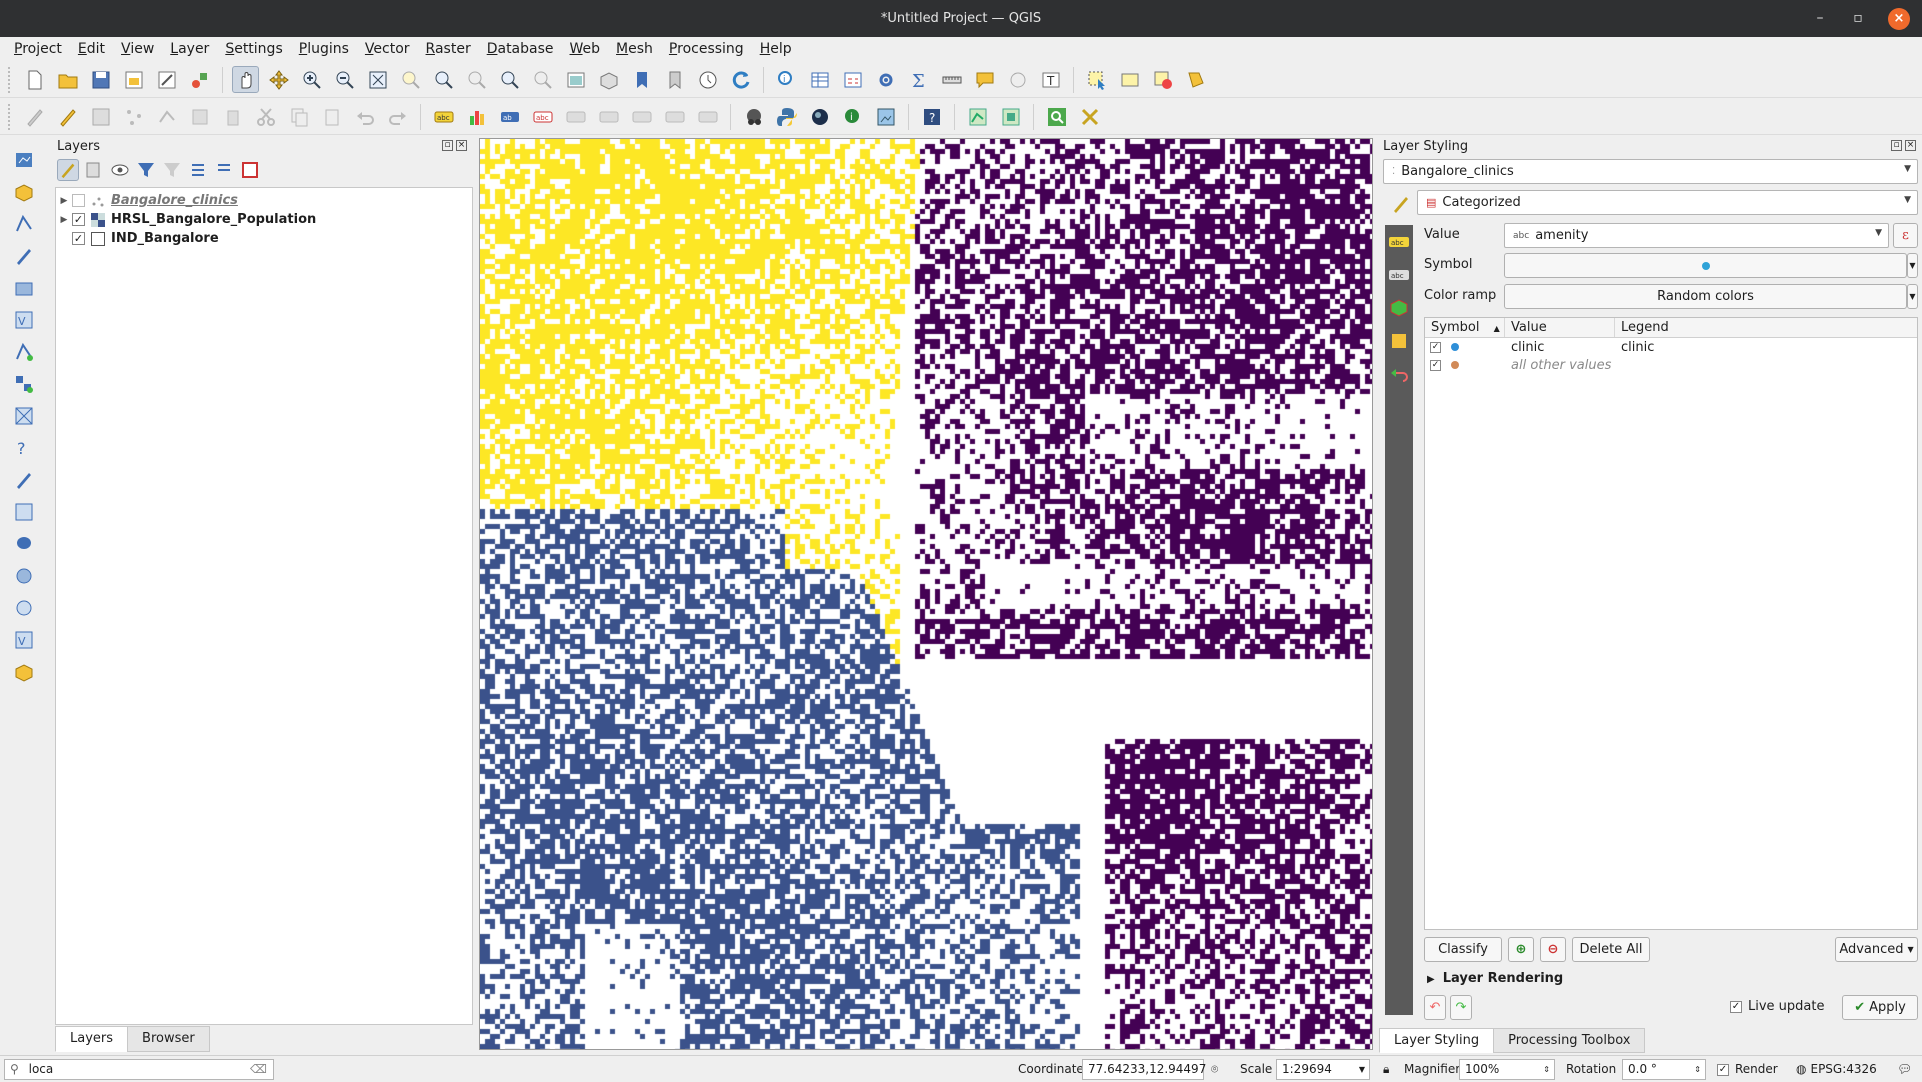 The image size is (1922, 1082). Describe the element at coordinates (198, 170) in the screenshot. I see `expand-all-icon` at that location.